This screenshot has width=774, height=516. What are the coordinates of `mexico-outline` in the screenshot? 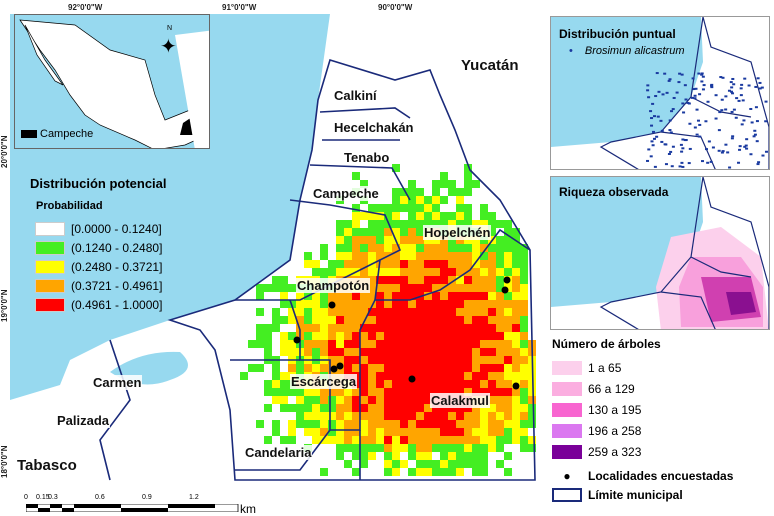 It's located at (114, 83).